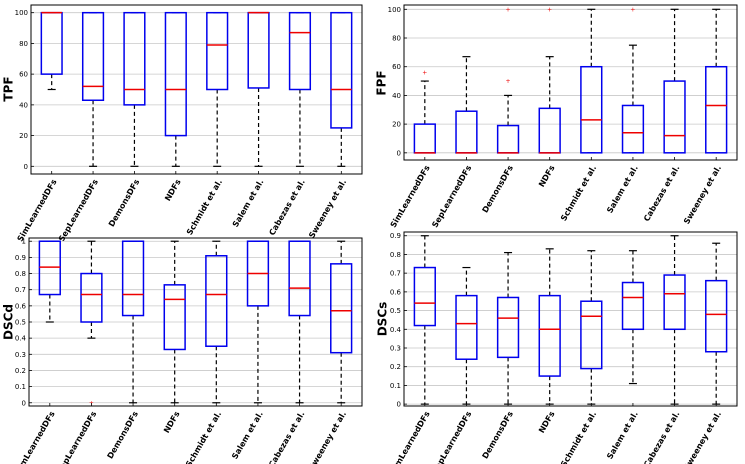 This screenshot has height=464, width=745. Describe the element at coordinates (20, 371) in the screenshot. I see `dscd-ytick-label: 0.2` at that location.